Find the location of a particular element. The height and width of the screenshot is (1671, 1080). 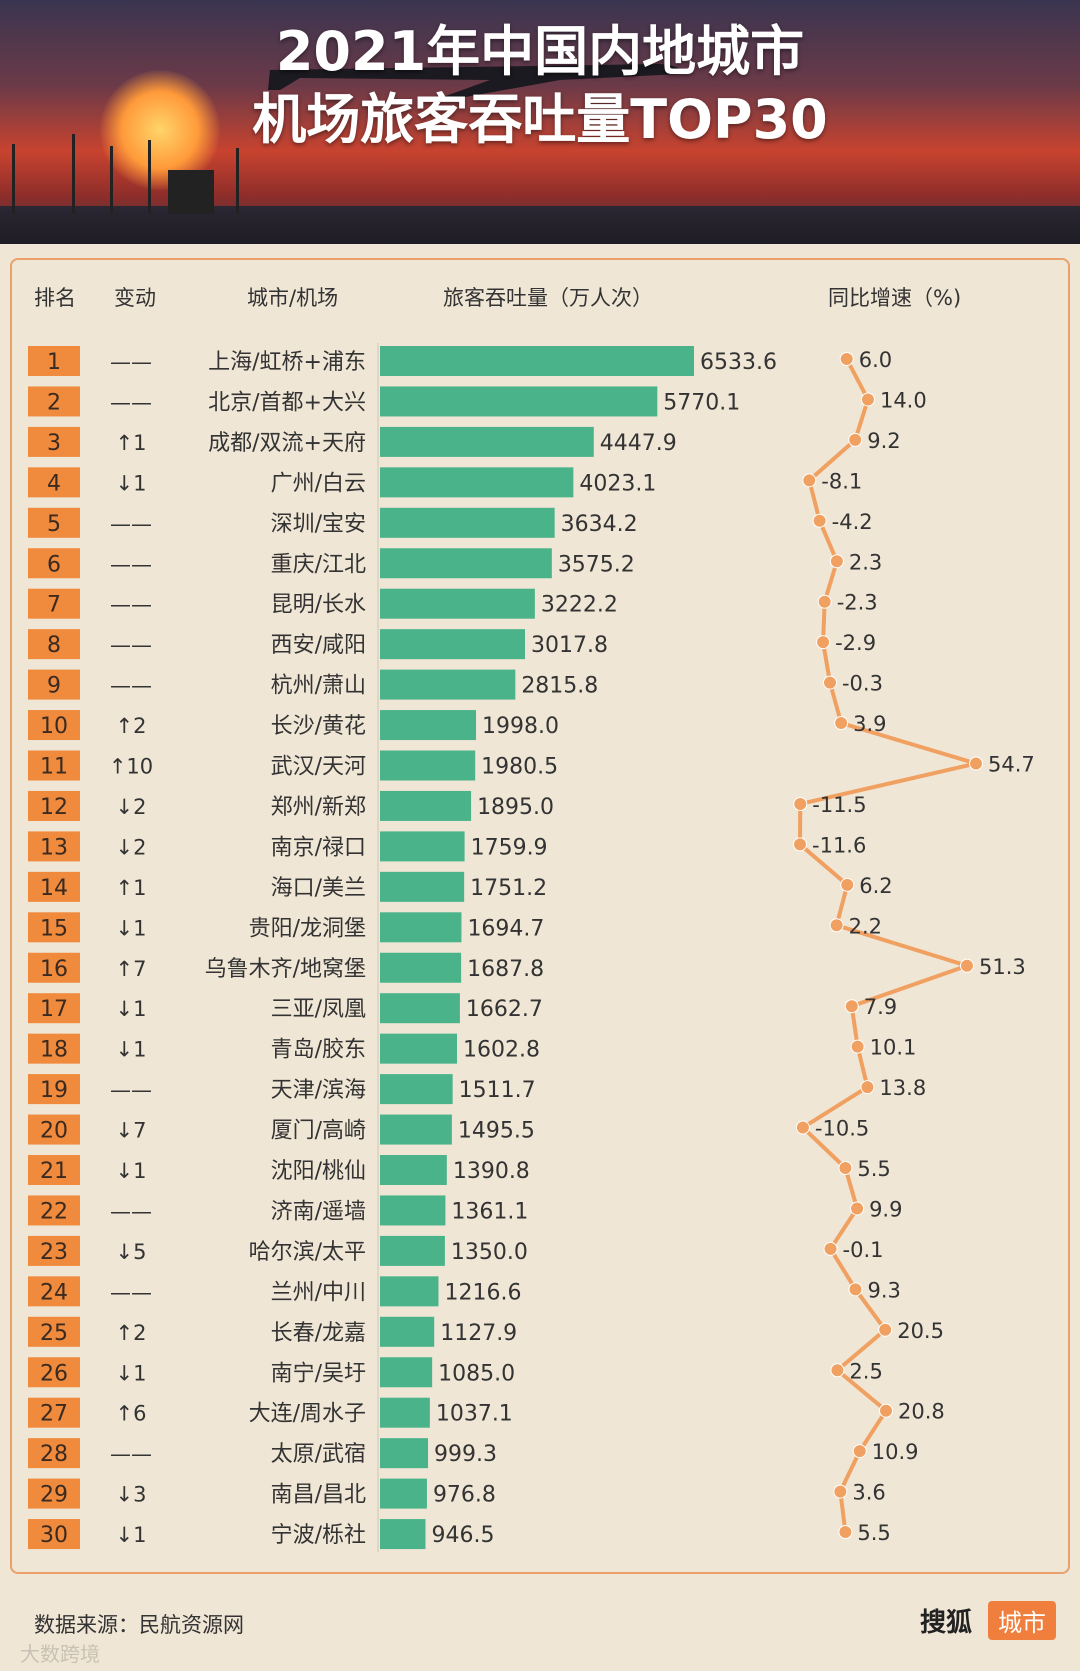

control-tower is located at coordinates (191, 192).